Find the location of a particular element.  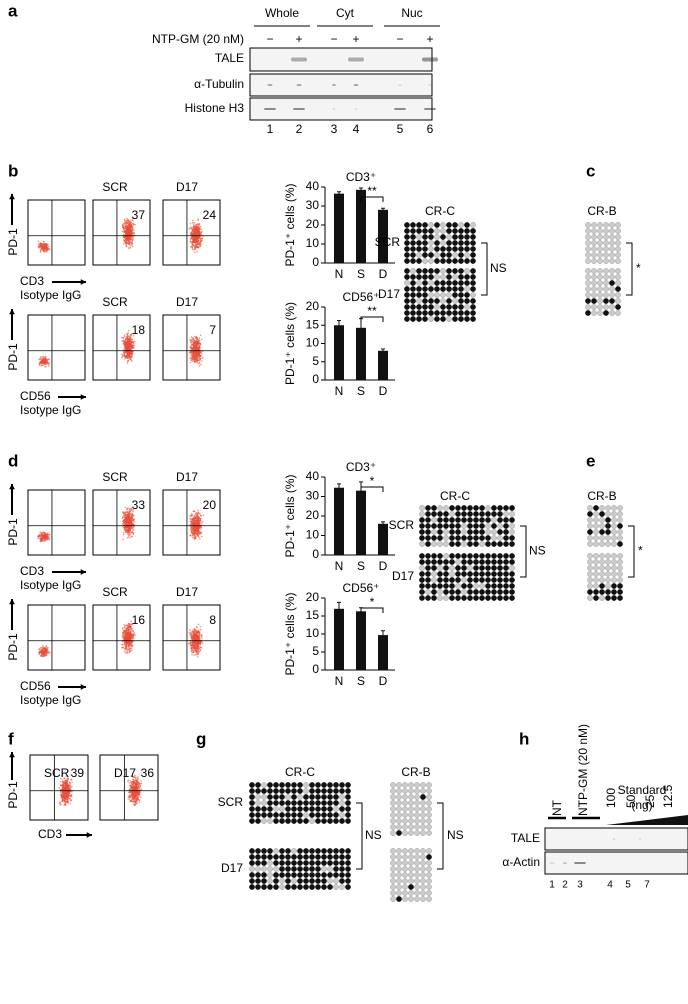

y-axis-label: PD-1⁺ cells (%) is located at coordinates (290, 343).